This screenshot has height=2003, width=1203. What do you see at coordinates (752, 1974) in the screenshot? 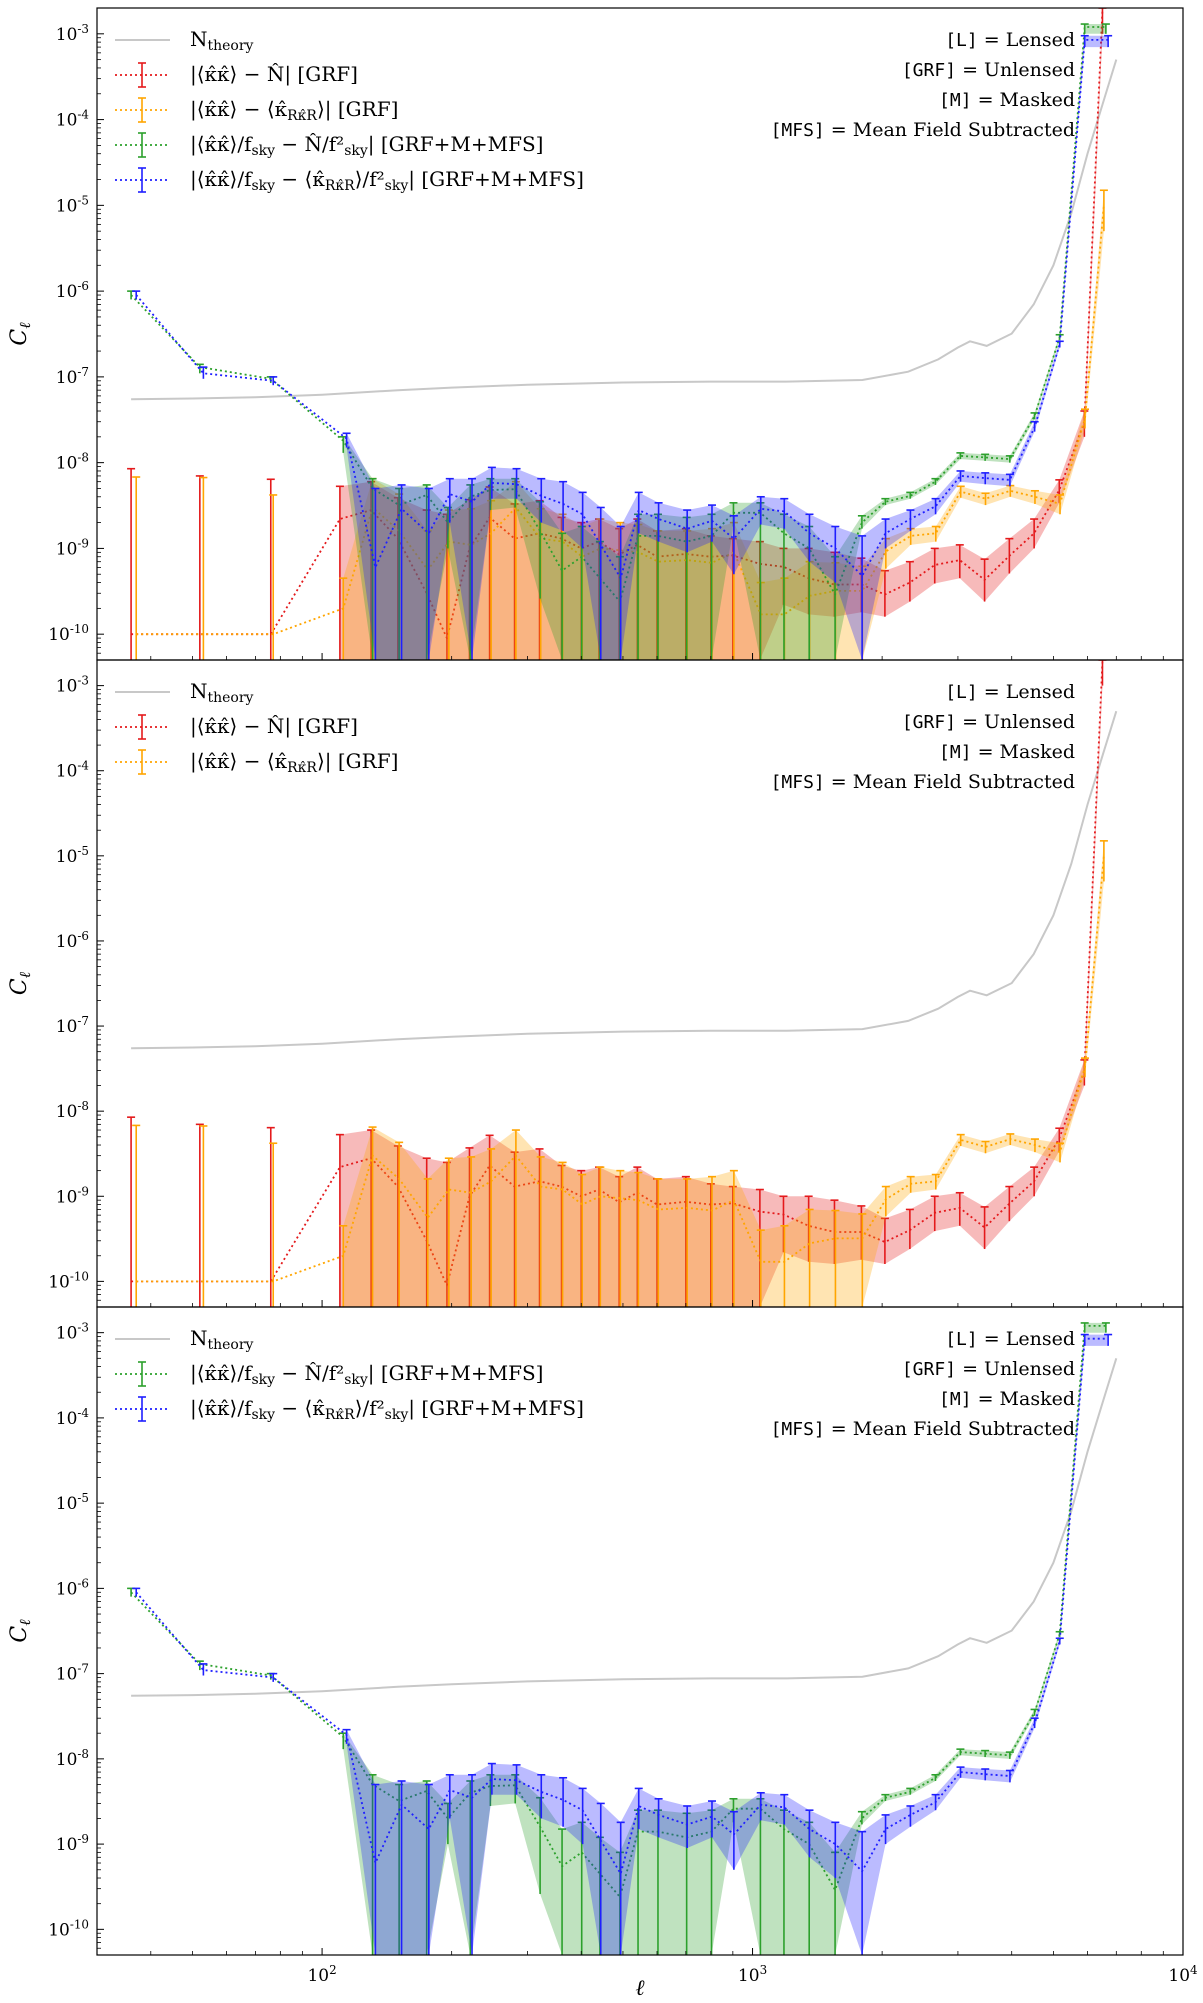
I see `x-tick-label: 10³` at bounding box center [752, 1974].